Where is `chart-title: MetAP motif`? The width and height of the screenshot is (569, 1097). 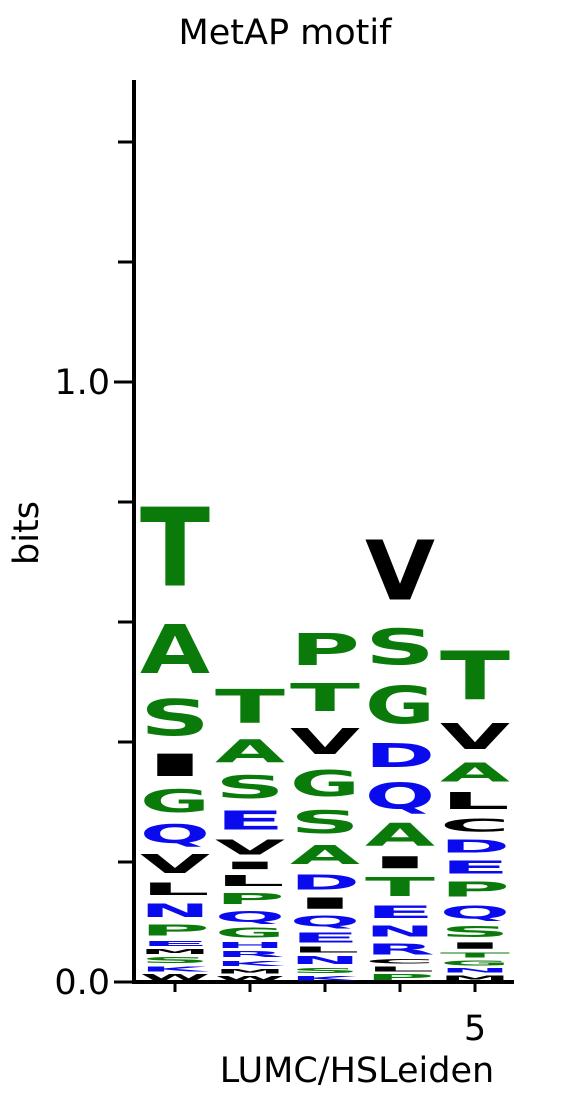
chart-title: MetAP motif is located at coordinates (286, 33).